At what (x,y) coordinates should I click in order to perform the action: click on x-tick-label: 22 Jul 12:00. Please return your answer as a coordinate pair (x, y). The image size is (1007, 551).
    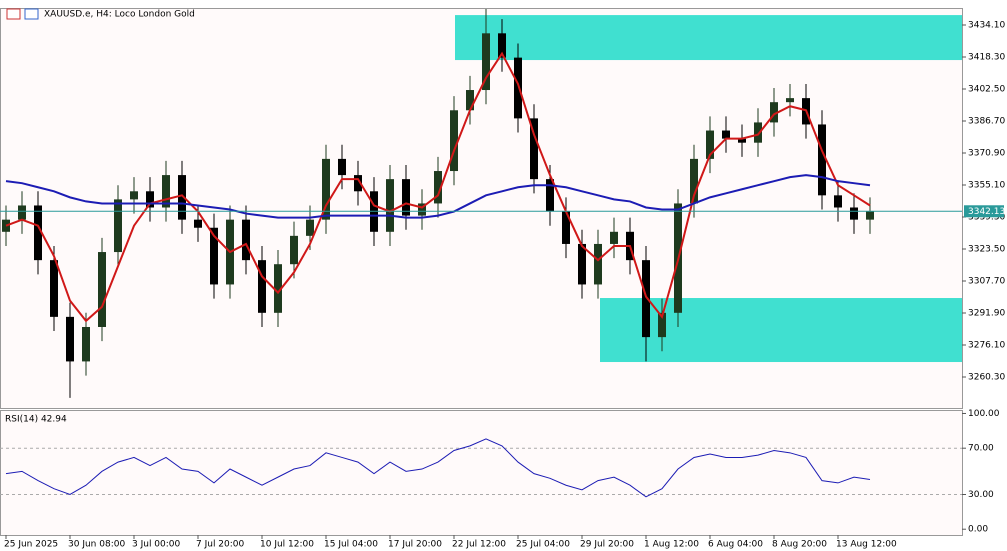
    Looking at the image, I should click on (479, 545).